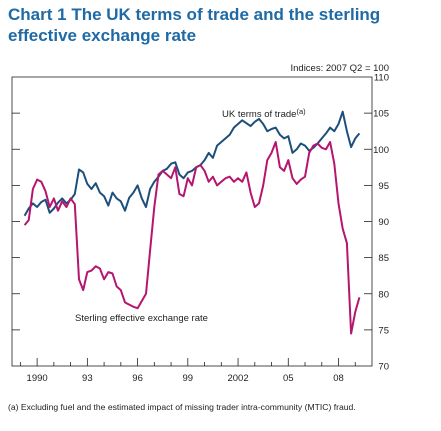 The width and height of the screenshot is (441, 431). What do you see at coordinates (141, 318) in the screenshot?
I see `series-label-sterling-eer: Sterling effective exchange rate` at bounding box center [141, 318].